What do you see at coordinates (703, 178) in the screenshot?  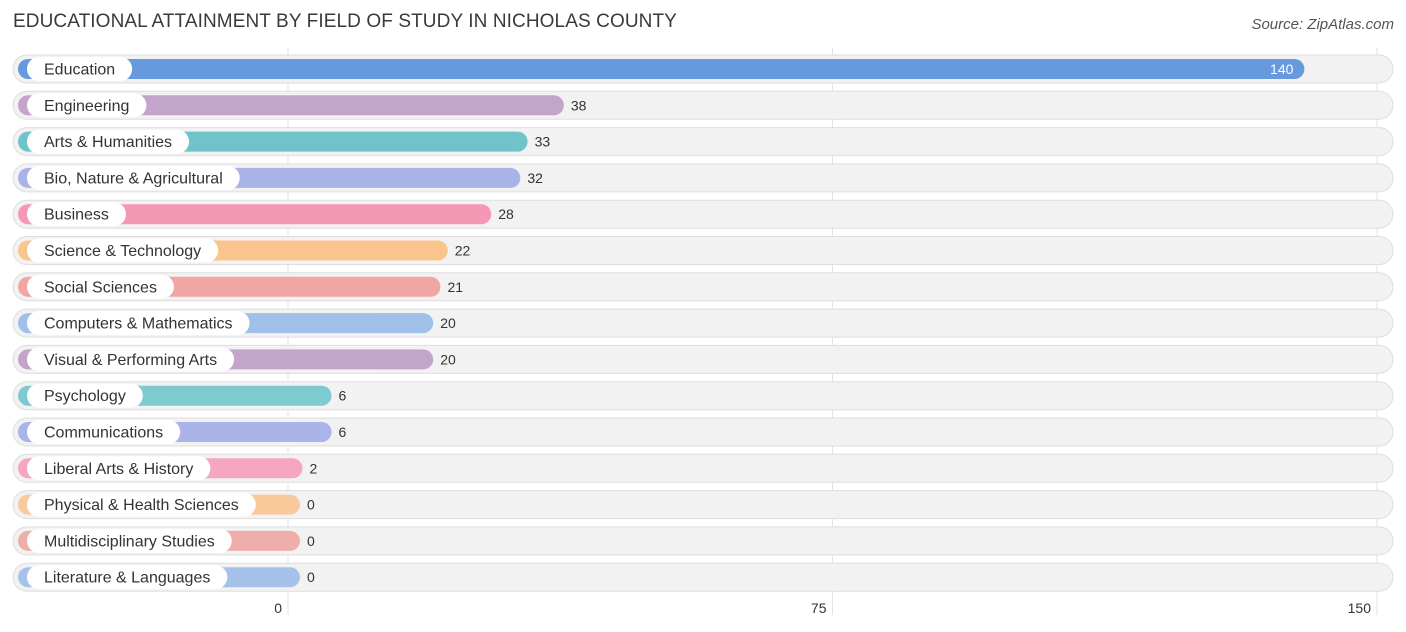 I see `bar-row: Bio, Nature & Agricultural 32` at bounding box center [703, 178].